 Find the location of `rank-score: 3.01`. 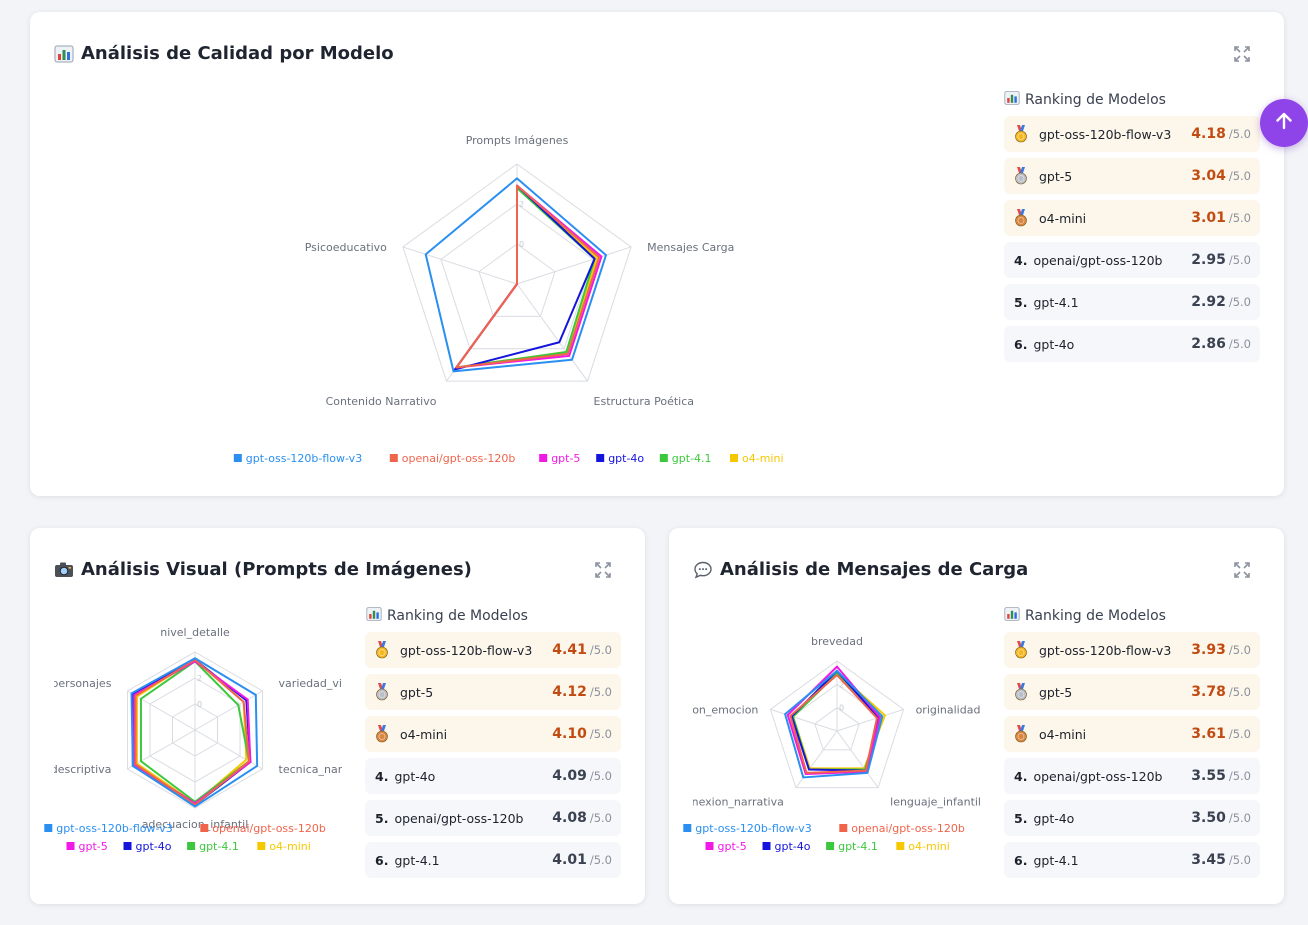

rank-score: 3.01 is located at coordinates (1208, 218).